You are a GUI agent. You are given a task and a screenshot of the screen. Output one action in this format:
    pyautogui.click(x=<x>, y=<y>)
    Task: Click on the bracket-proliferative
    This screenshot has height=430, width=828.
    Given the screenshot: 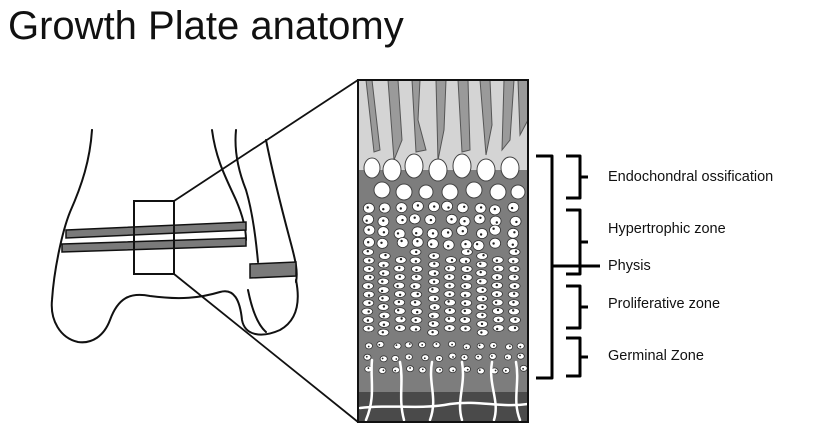 What is the action you would take?
    pyautogui.click(x=577, y=307)
    